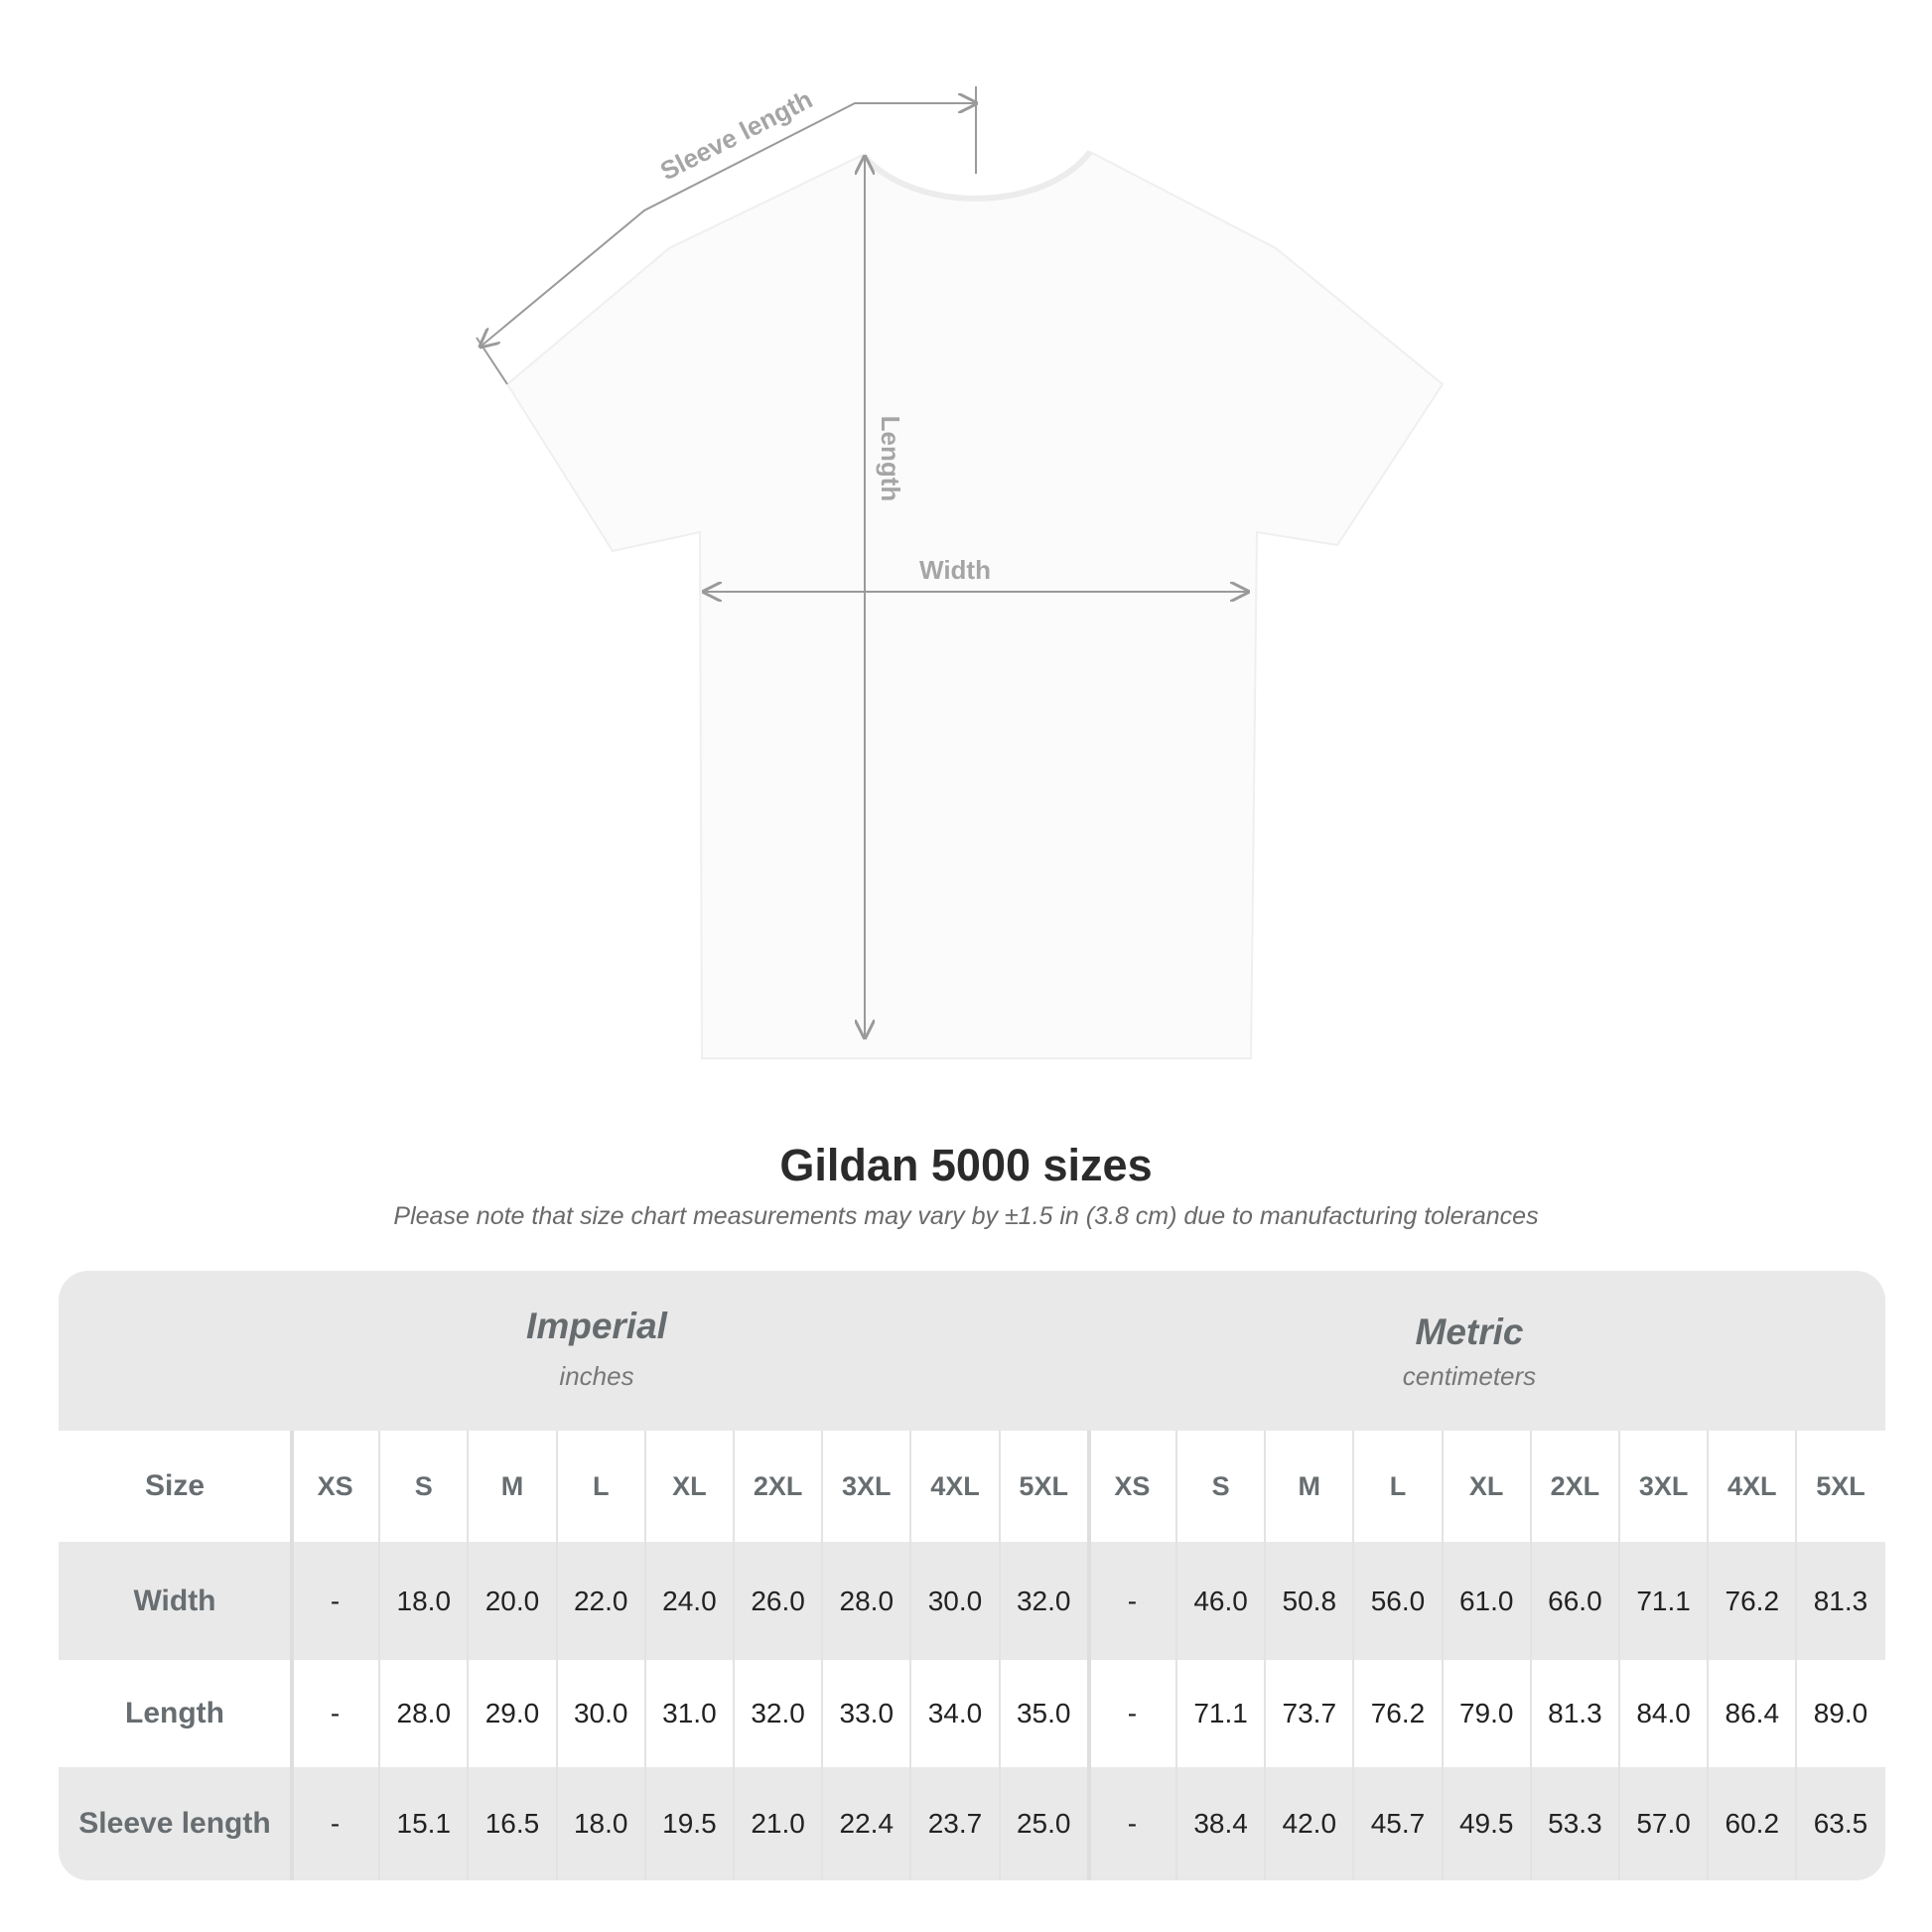  Describe the element at coordinates (1043, 1486) in the screenshot. I see `imperial-size-header: 5XL` at that location.